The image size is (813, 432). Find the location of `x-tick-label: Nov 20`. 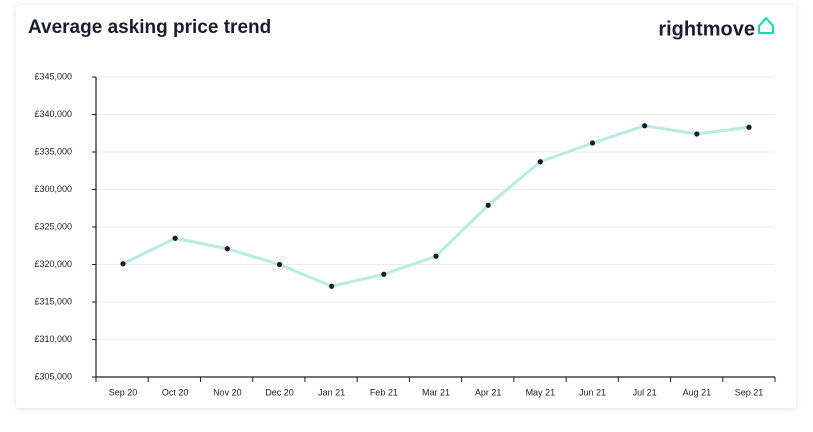

x-tick-label: Nov 20 is located at coordinates (227, 392).